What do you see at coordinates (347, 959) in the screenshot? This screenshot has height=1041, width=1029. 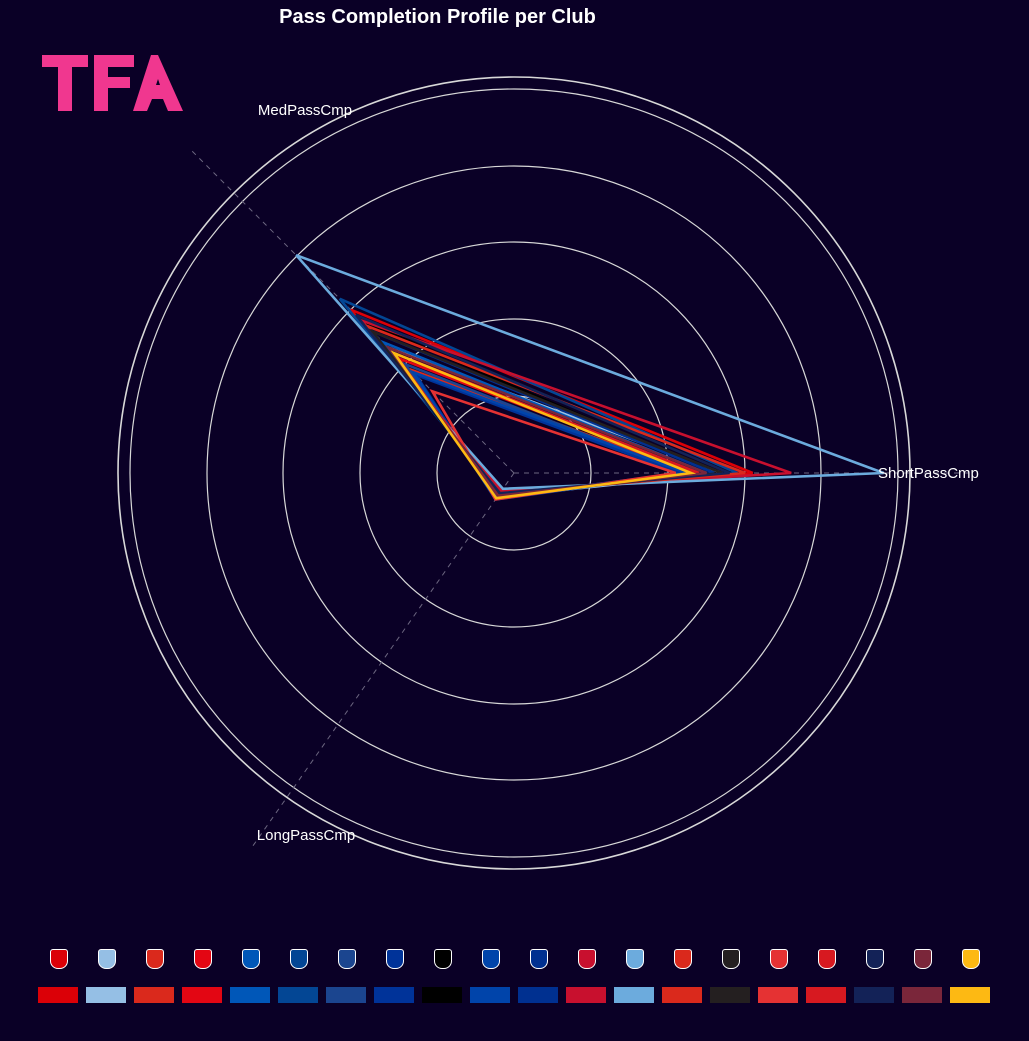 I see `crystal-palace-crest-icon` at bounding box center [347, 959].